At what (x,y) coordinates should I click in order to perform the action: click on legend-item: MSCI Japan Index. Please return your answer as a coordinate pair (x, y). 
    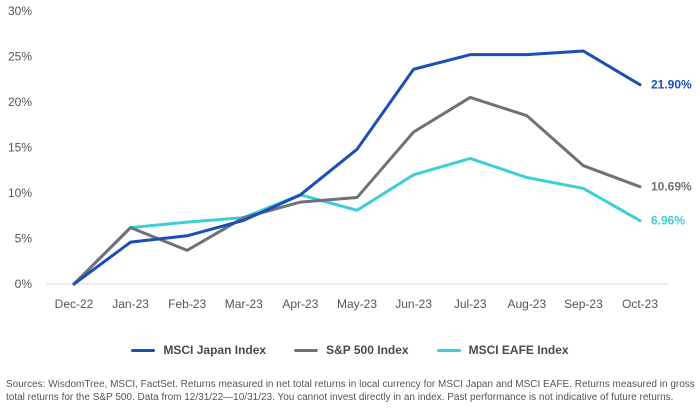
    Looking at the image, I should click on (198, 350).